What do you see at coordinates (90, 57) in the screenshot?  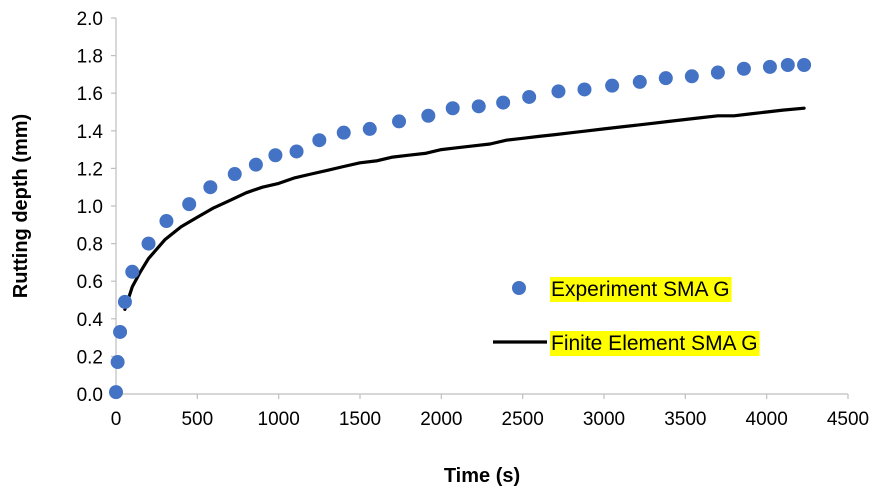 I see `y-tick-label: 1.8` at bounding box center [90, 57].